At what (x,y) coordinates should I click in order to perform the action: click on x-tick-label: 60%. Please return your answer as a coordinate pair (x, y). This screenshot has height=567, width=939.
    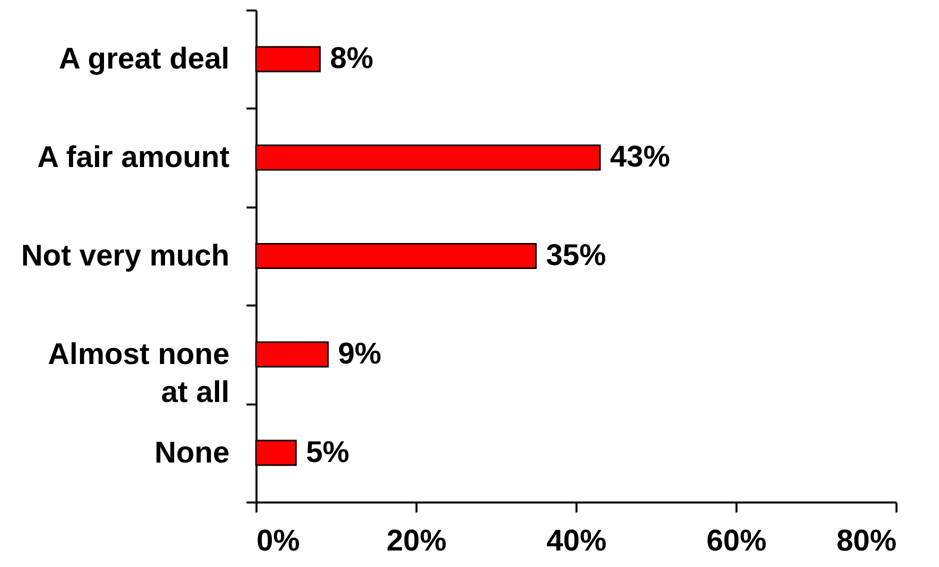
    Looking at the image, I should click on (736, 541).